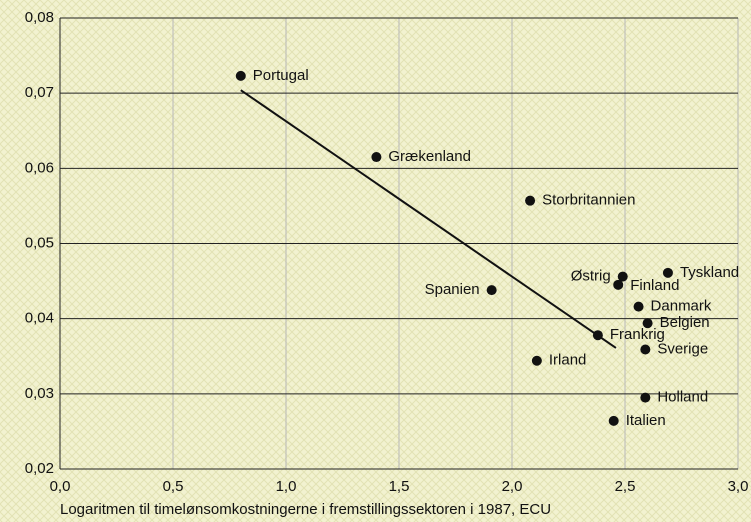 This screenshot has width=751, height=522. What do you see at coordinates (637, 334) in the screenshot?
I see `point-label: Frankrig` at bounding box center [637, 334].